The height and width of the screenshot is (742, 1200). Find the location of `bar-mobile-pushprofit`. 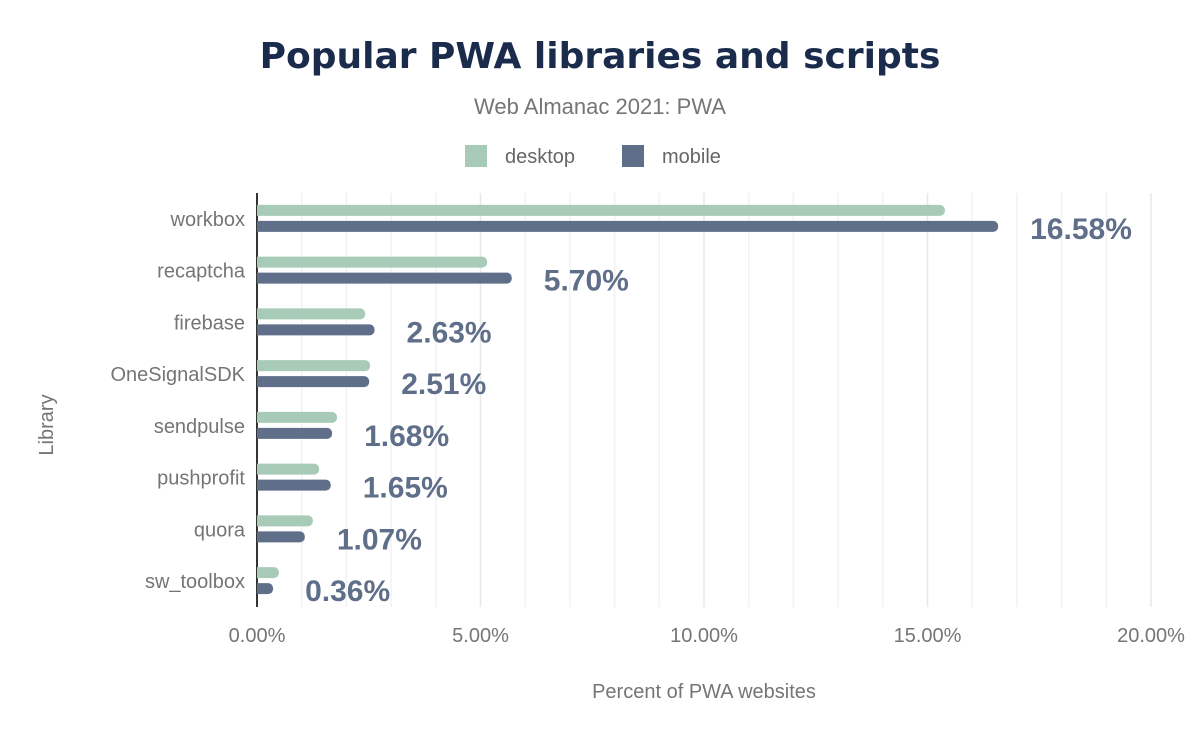

bar-mobile-pushprofit is located at coordinates (294, 485).